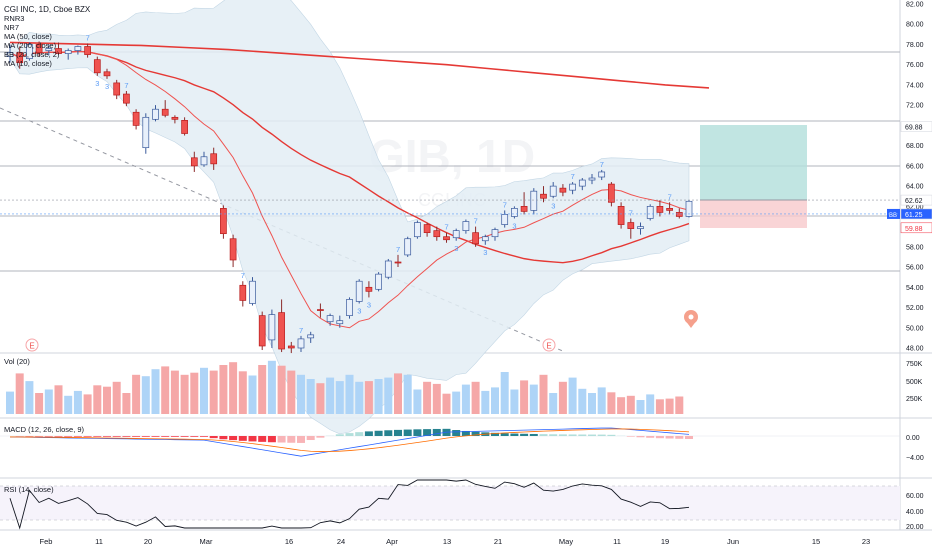 This screenshot has width=932, height=550. What do you see at coordinates (691, 319) in the screenshot?
I see `alert-pin-icon` at bounding box center [691, 319].